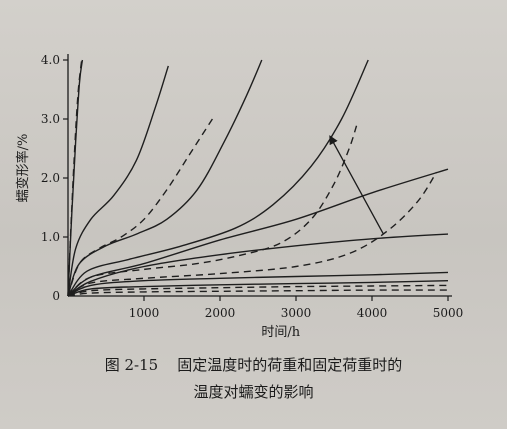 This screenshot has height=429, width=507. What do you see at coordinates (50, 60) in the screenshot?
I see `y-tick-label: 4.0` at bounding box center [50, 60].